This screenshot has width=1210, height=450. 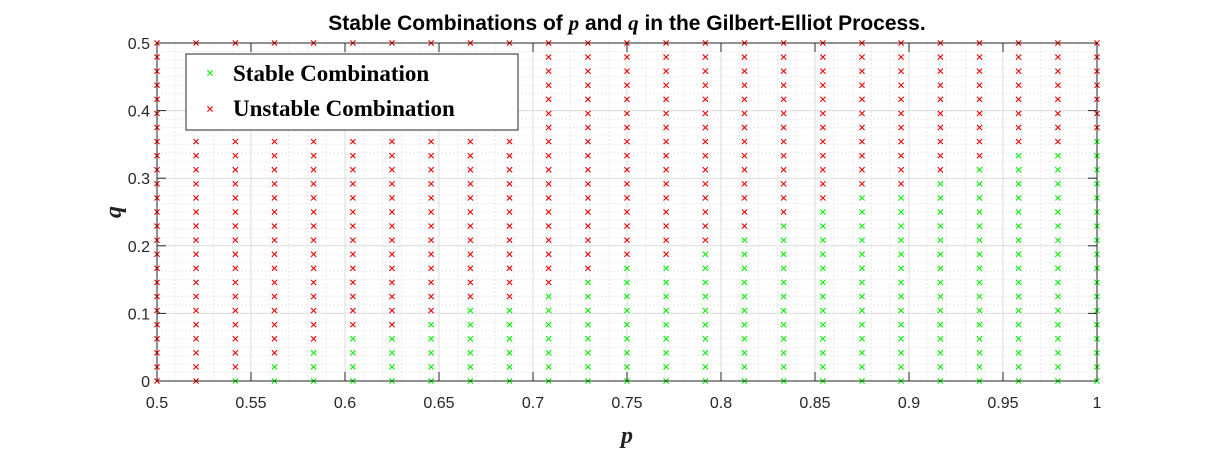 I want to click on x-tick-label: 0.55, so click(x=250, y=403).